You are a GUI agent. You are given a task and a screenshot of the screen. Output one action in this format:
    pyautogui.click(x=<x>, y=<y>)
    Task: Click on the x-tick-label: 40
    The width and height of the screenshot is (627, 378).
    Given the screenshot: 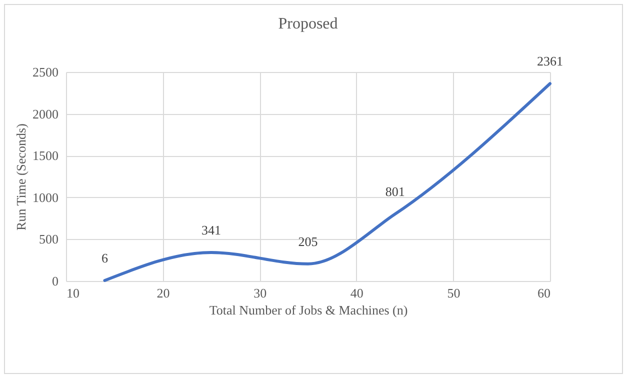 What is the action you would take?
    pyautogui.click(x=357, y=293)
    